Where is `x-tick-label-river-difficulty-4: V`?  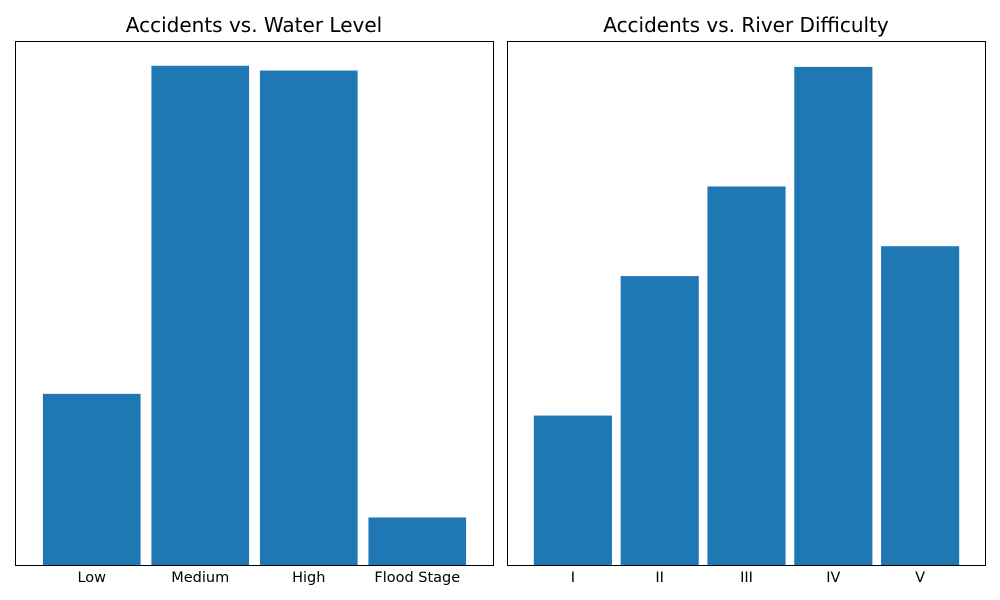 x-tick-label-river-difficulty-4: V is located at coordinates (920, 578).